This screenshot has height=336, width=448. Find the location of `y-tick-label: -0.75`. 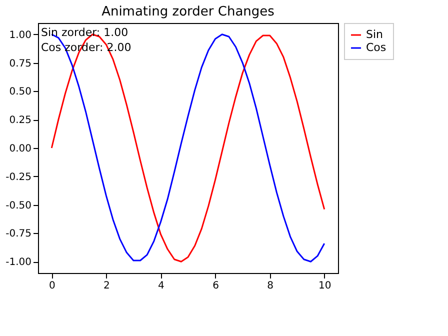

y-tick-label: -0.75 is located at coordinates (19, 234).